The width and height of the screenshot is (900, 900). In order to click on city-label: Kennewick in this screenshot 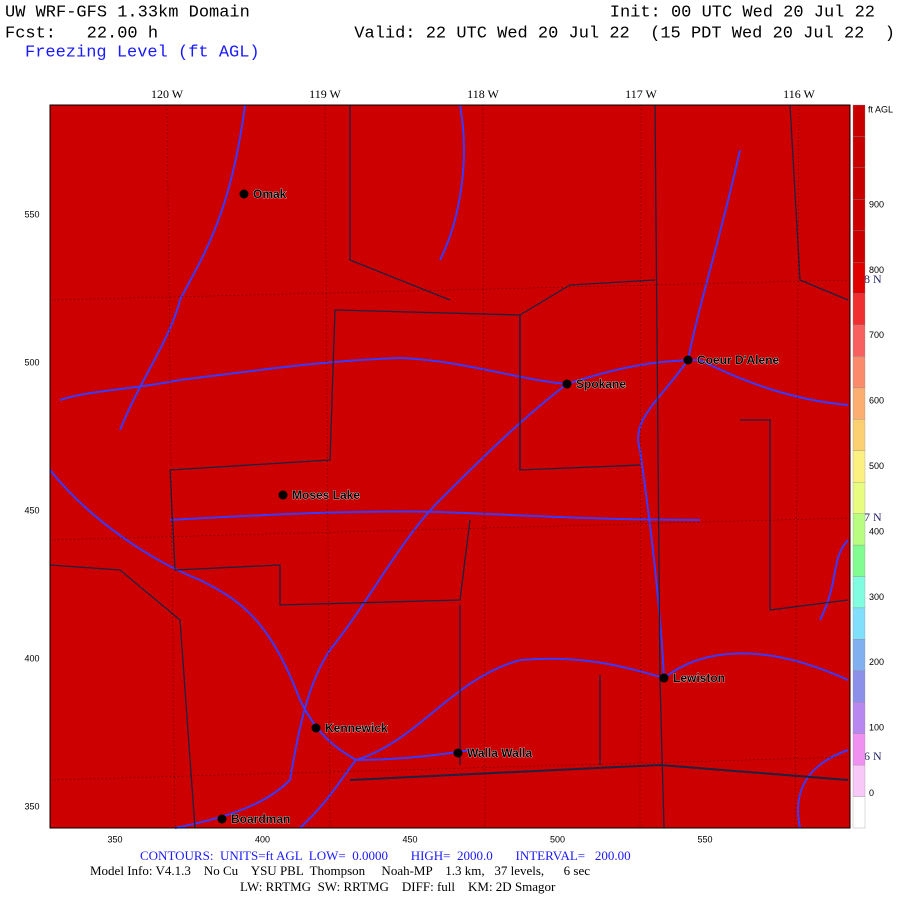, I will do `click(356, 728)`.